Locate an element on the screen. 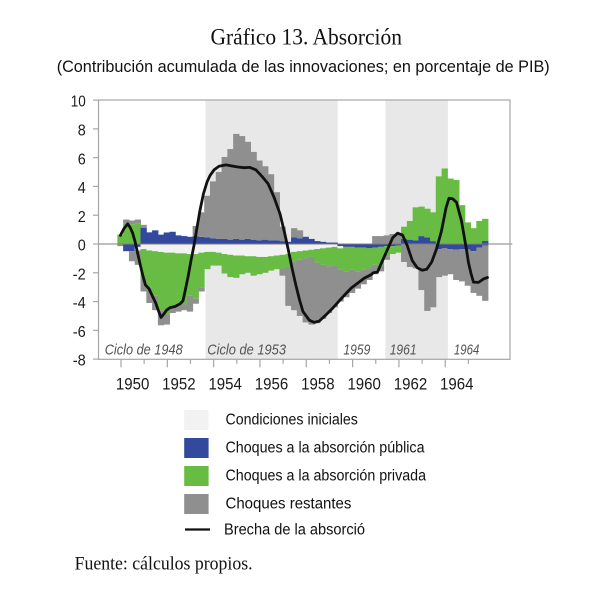 This screenshot has width=603, height=591. svg-text: 8 is located at coordinates (82, 130).